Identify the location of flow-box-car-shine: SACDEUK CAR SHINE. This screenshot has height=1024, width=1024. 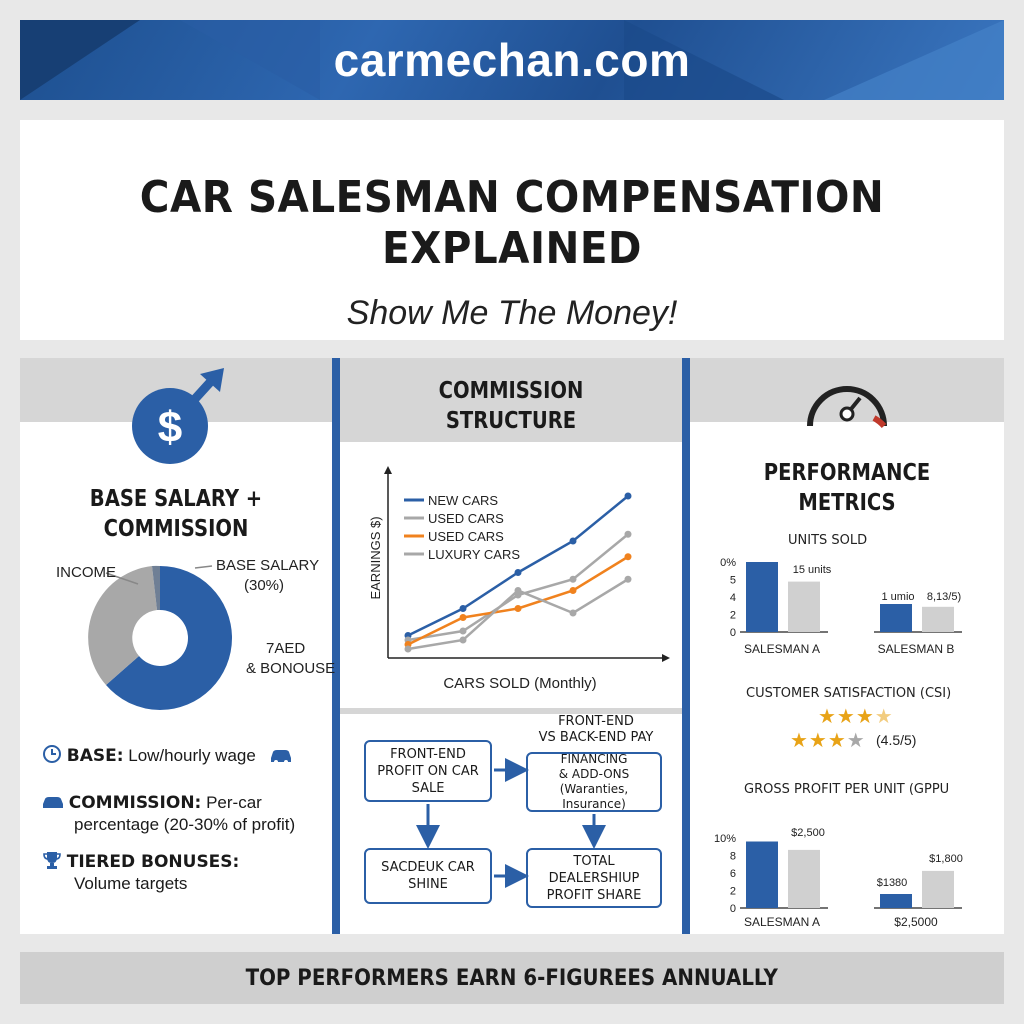
(428, 876).